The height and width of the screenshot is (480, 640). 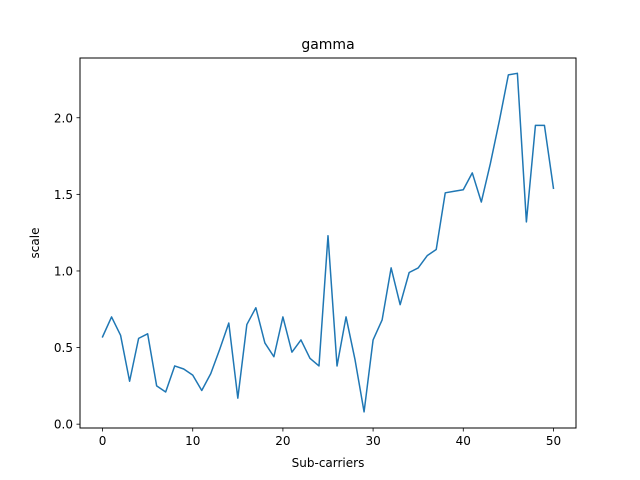 What do you see at coordinates (327, 45) in the screenshot?
I see `chart-title: gamma` at bounding box center [327, 45].